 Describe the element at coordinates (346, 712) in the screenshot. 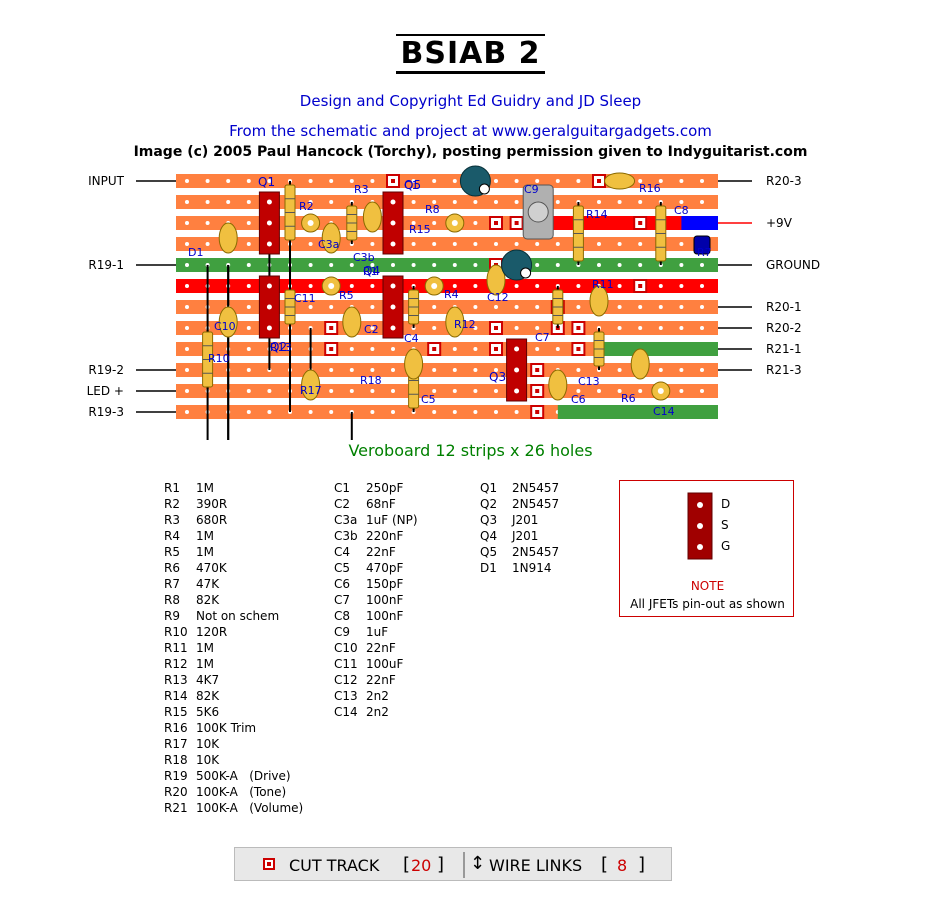

I see `capacitor-ref: C14` at that location.